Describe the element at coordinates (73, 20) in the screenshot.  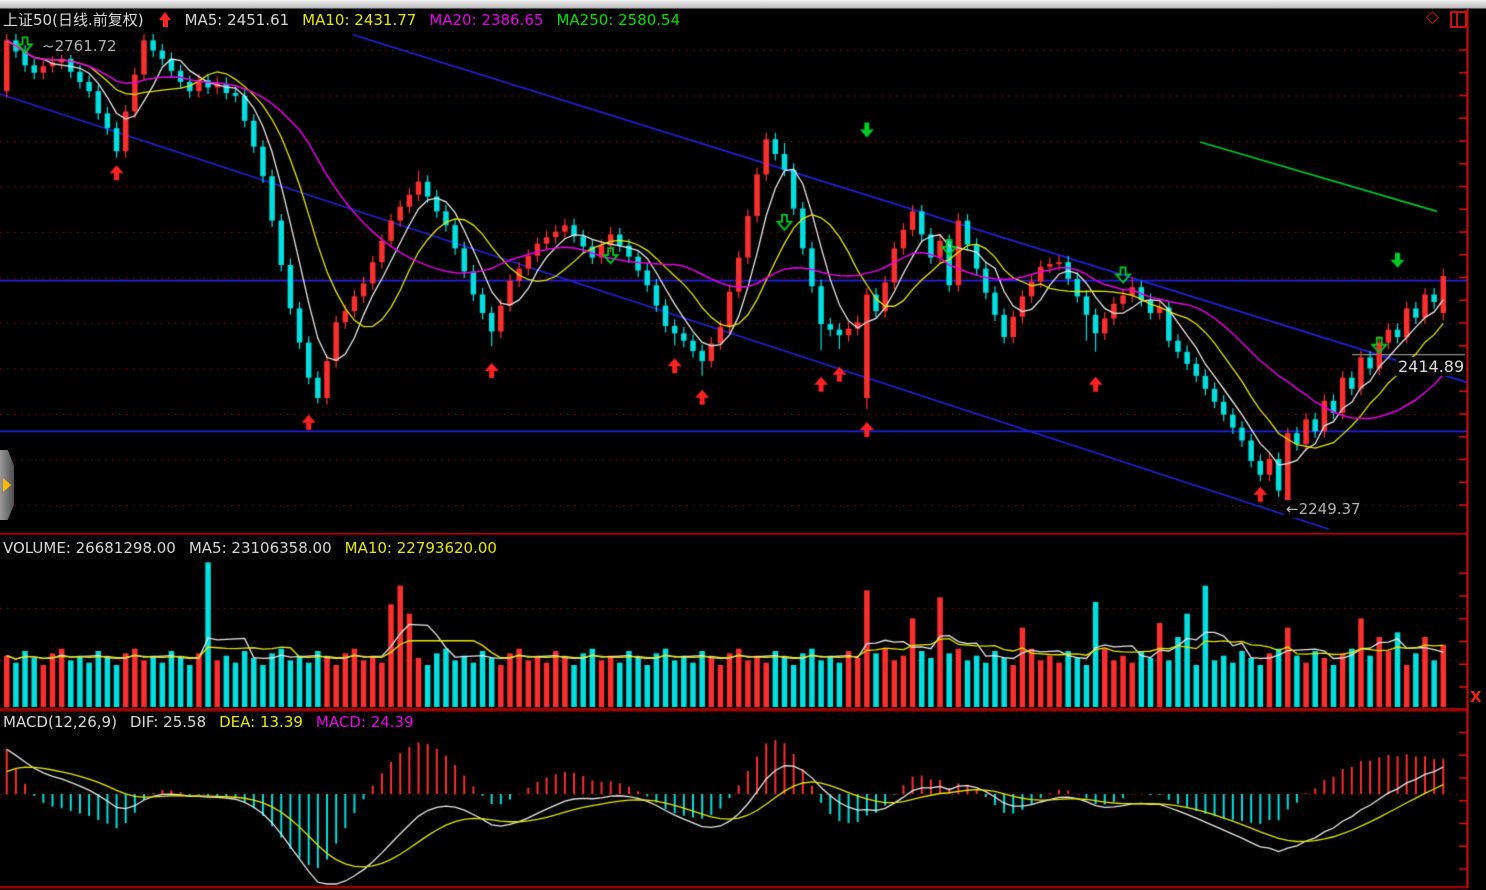
I see `symbol-title: 上证50(日线.前复权)` at that location.